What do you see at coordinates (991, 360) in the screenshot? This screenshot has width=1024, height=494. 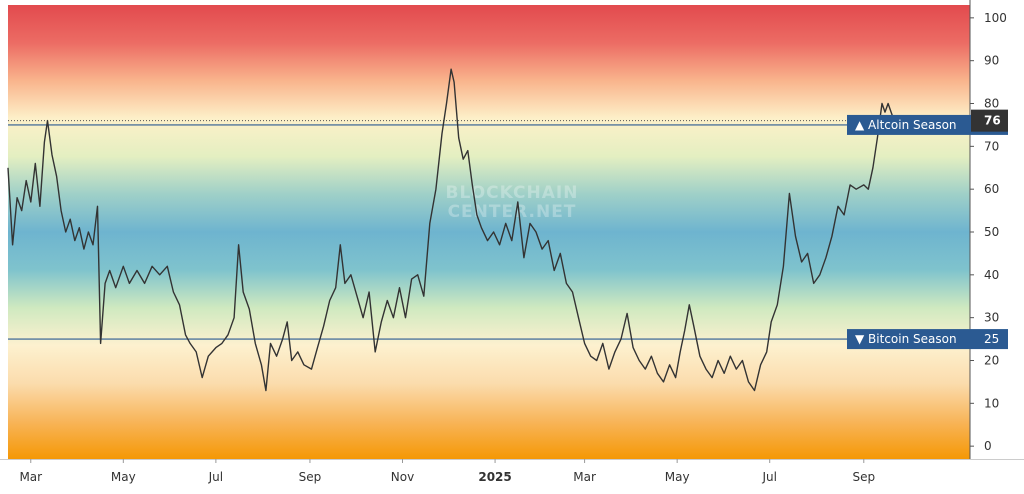 I see `y-tick-label: 20` at bounding box center [991, 360].